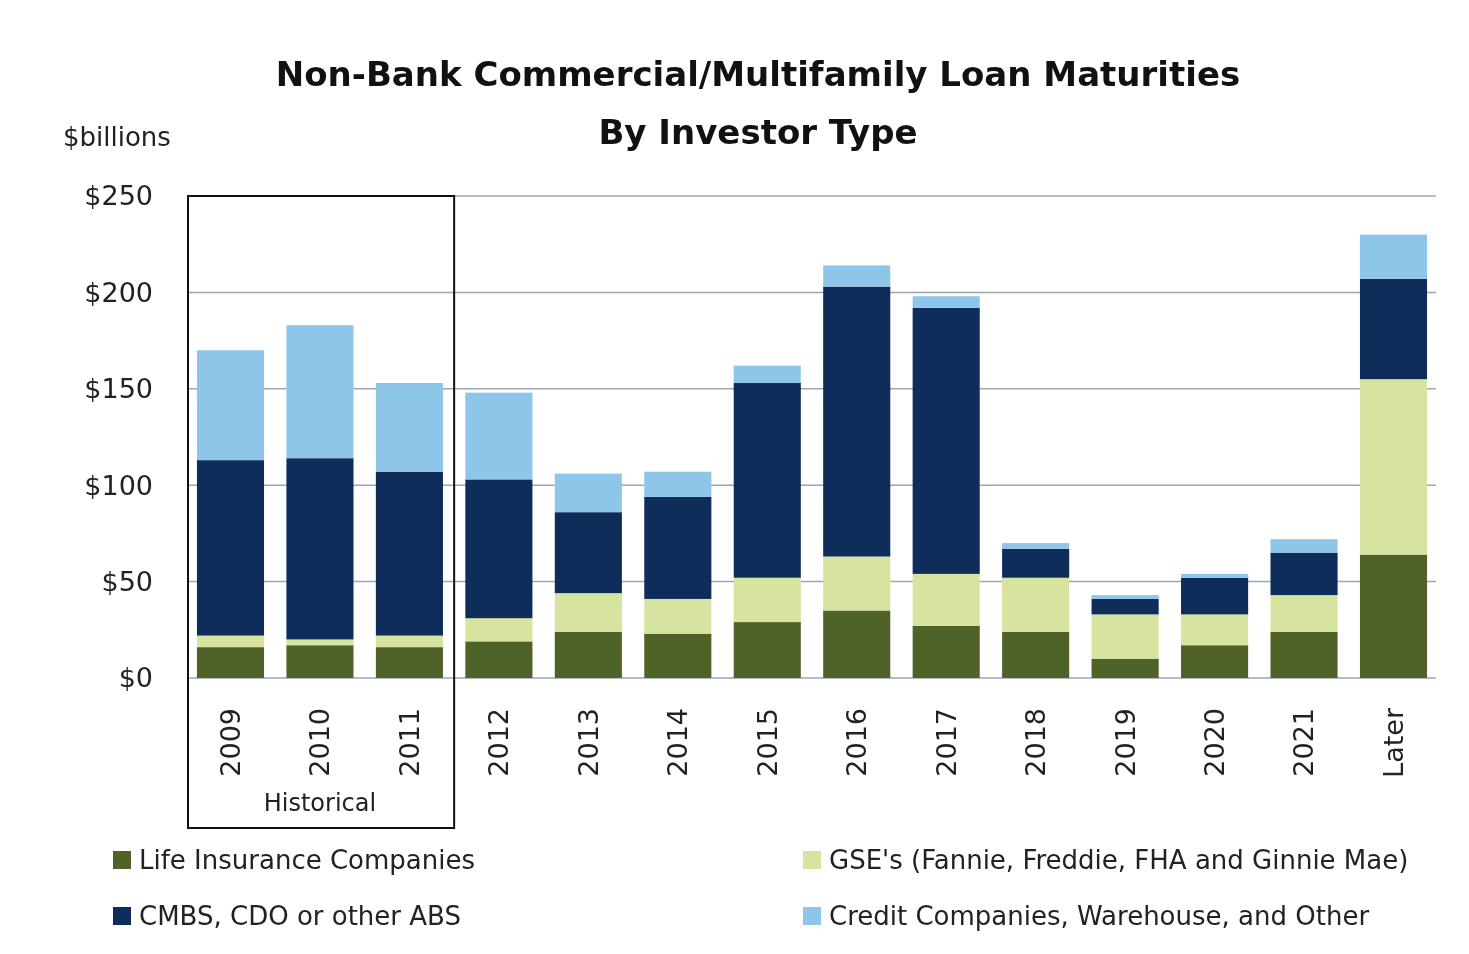  I want to click on x-tick-label: 2016, so click(857, 742).